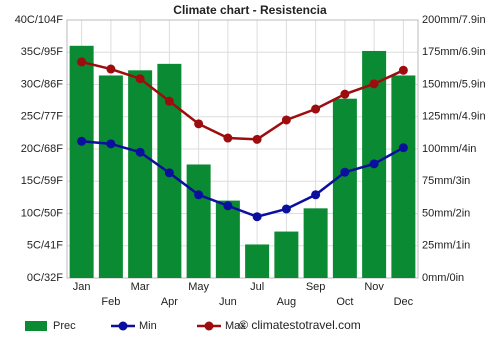 The height and width of the screenshot is (350, 500). I want to click on legend-label: Min, so click(148, 326).